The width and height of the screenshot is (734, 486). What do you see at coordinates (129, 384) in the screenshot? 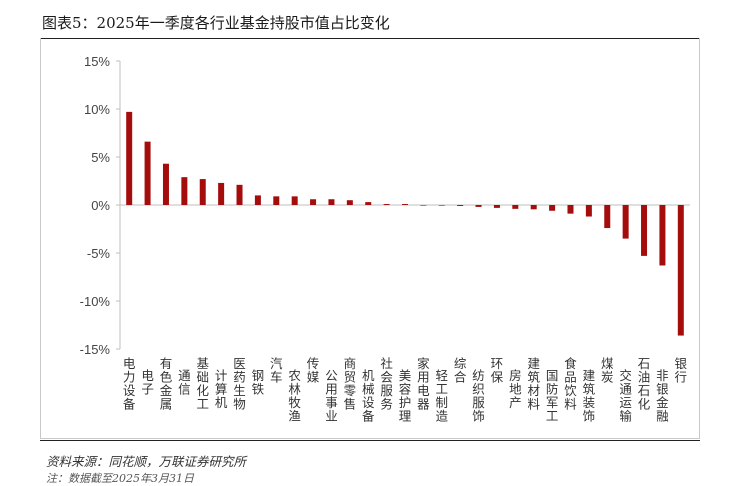
I see `x-tick-label: 电力设备` at bounding box center [129, 384].